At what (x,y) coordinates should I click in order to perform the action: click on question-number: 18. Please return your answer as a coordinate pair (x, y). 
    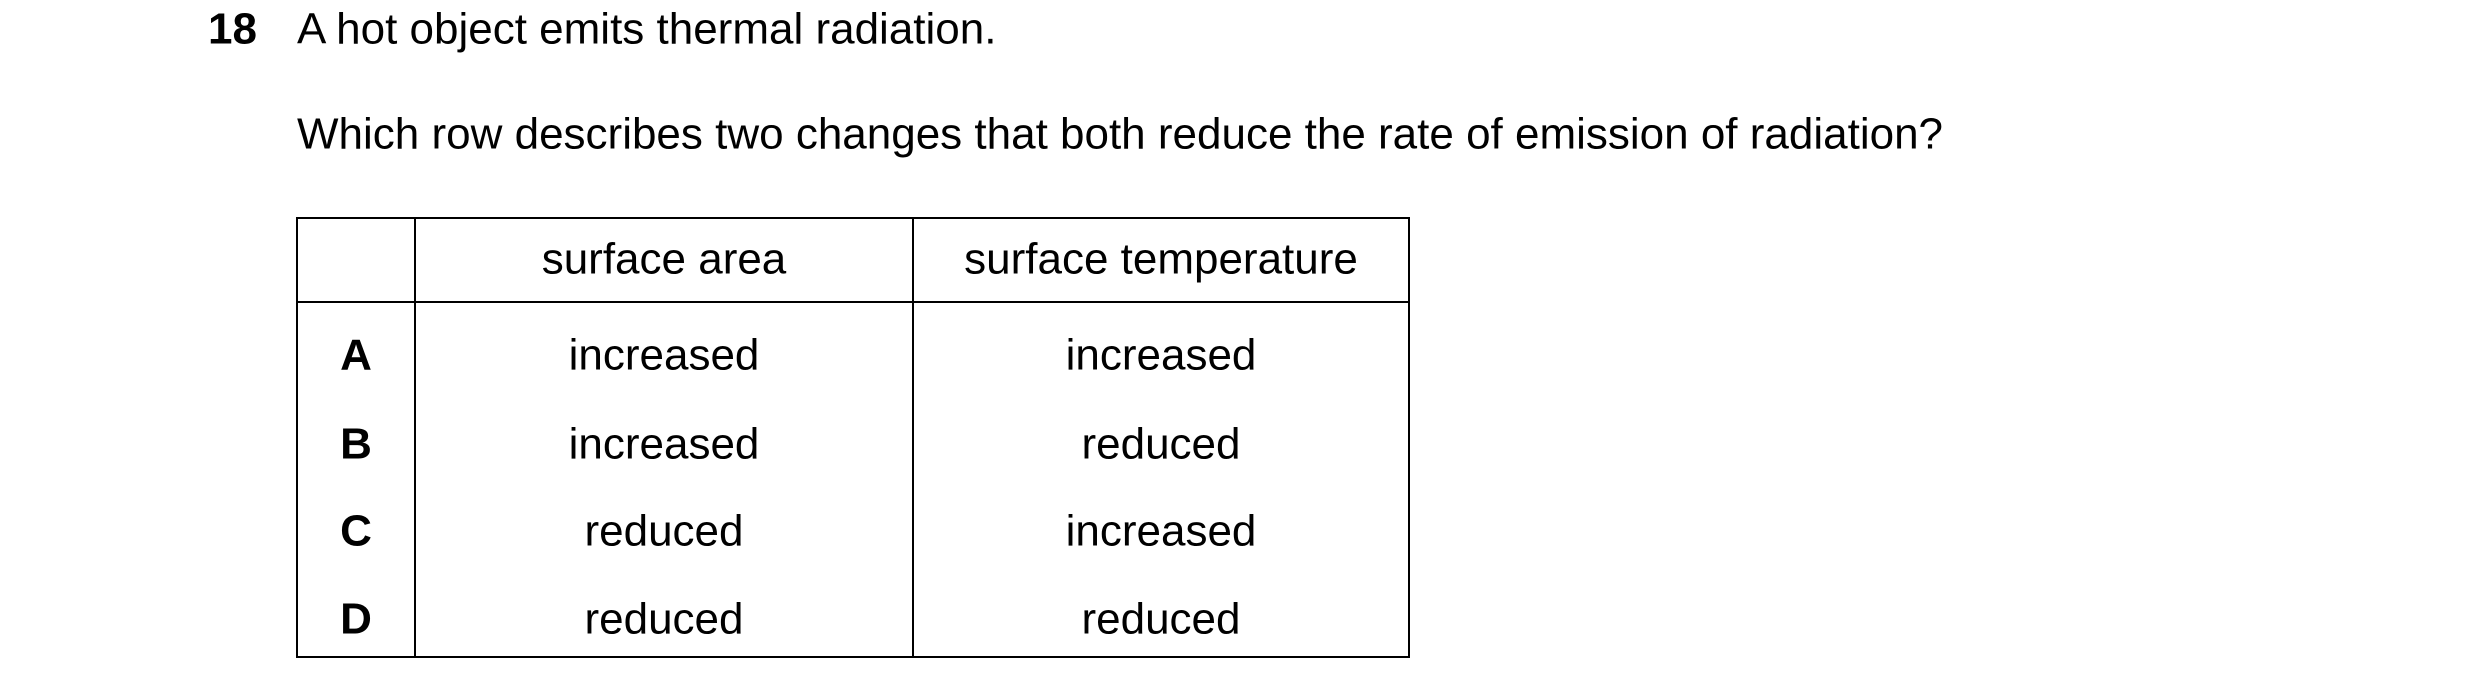
    Looking at the image, I should click on (232, 29).